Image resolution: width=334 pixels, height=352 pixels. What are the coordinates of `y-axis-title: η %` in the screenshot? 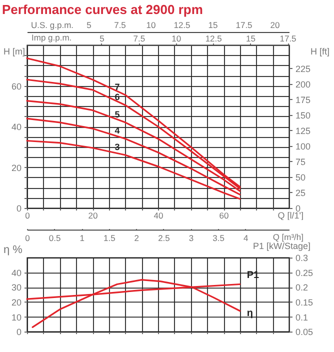 It's located at (13, 250).